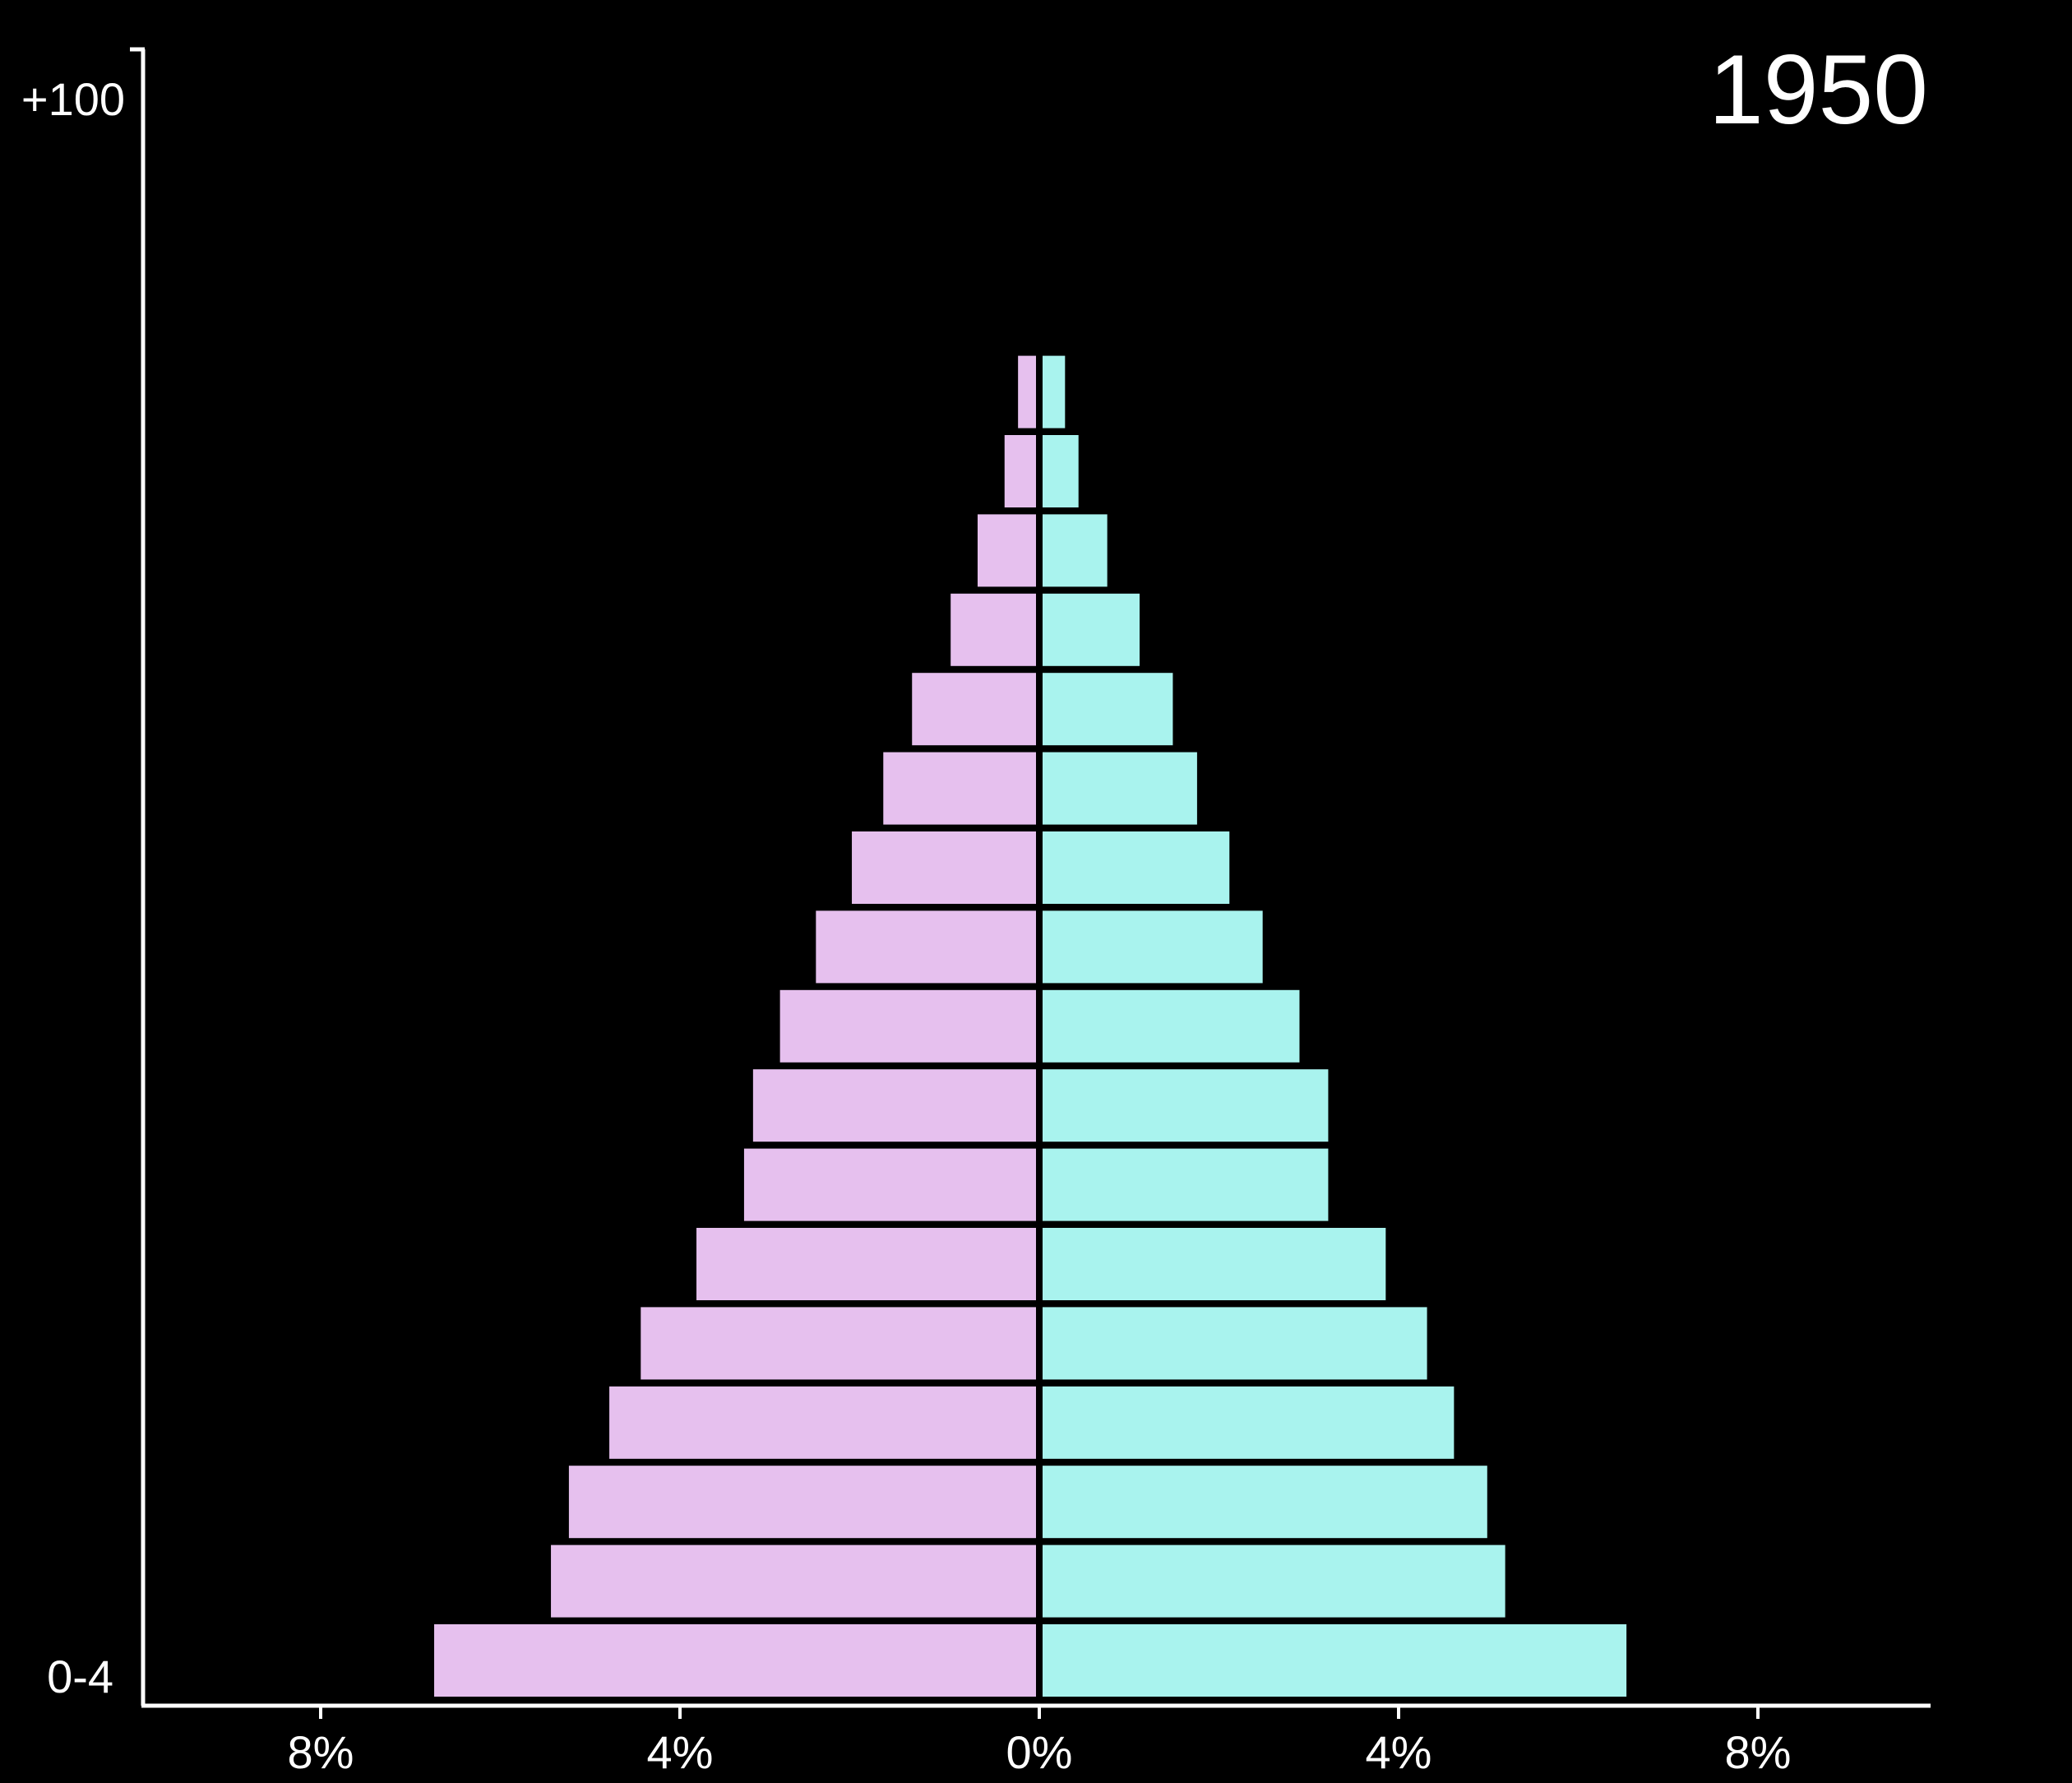 Image resolution: width=2072 pixels, height=1783 pixels. I want to click on y-tick-label-0: 0-4, so click(80, 1676).